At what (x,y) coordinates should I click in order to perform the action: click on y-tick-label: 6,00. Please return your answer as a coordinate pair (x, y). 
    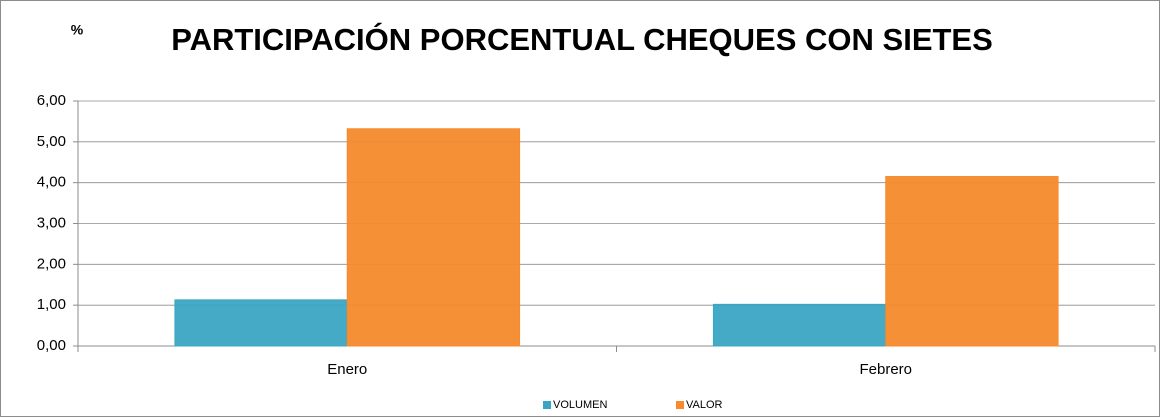
    Looking at the image, I should click on (51, 100).